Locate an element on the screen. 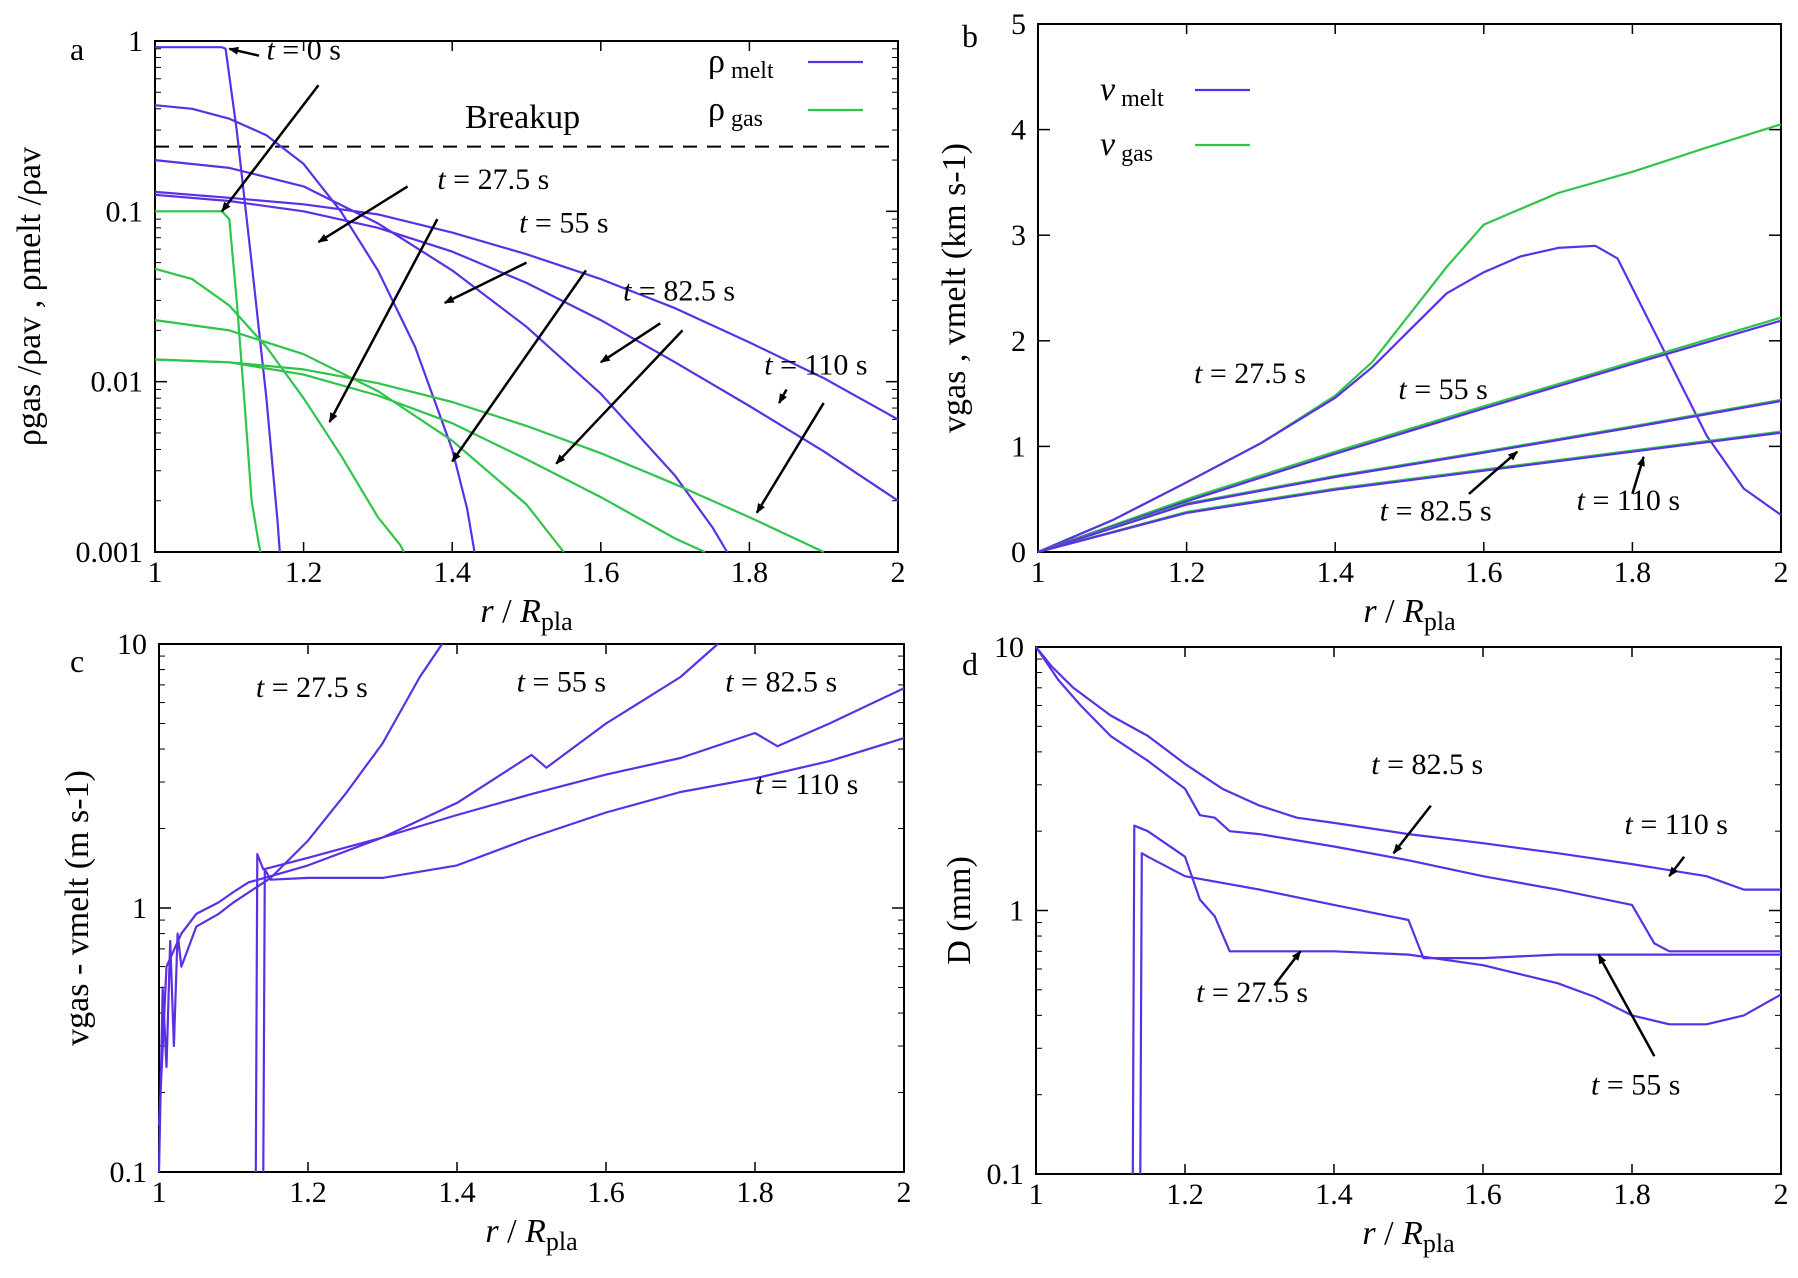 Image resolution: width=1798 pixels, height=1278 pixels. legend-label: v gas is located at coordinates (1126, 146).